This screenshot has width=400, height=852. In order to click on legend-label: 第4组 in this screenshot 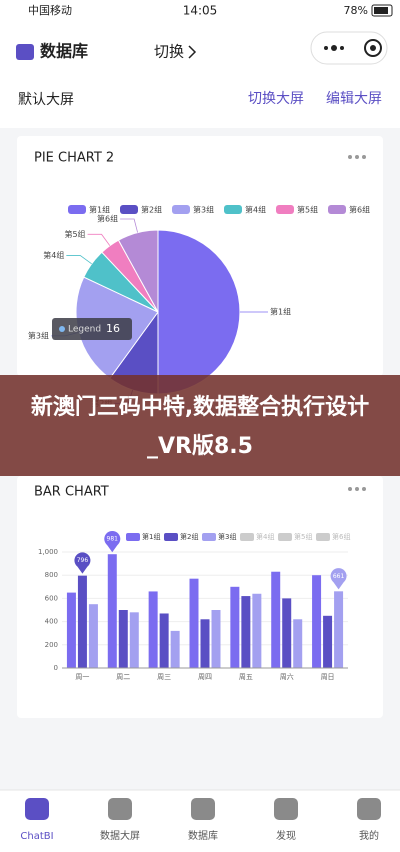, I will do `click(265, 536)`.